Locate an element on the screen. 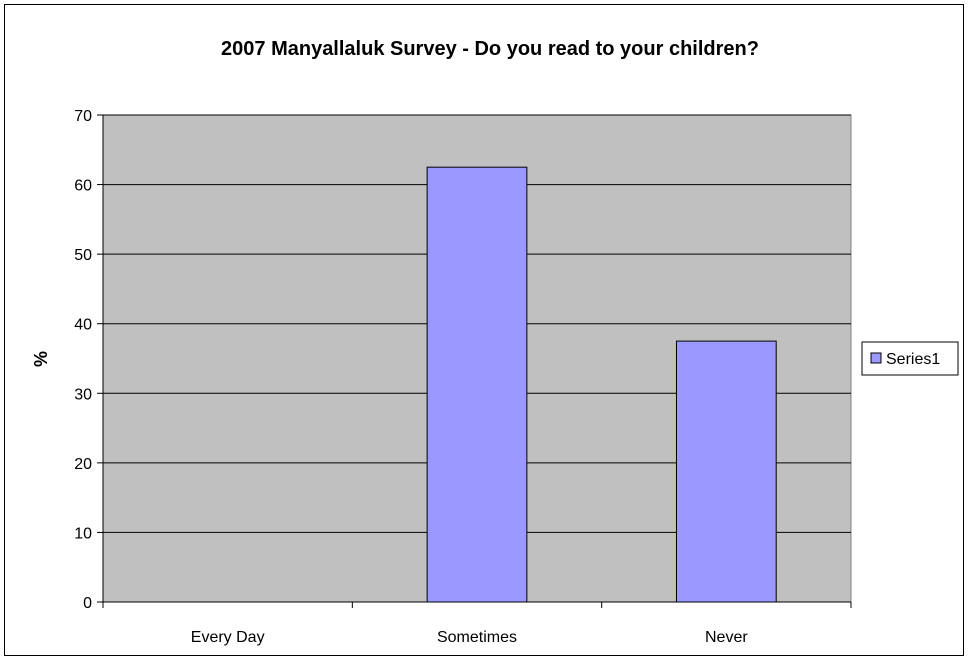  y-tick-label-20: 20 is located at coordinates (83, 464).